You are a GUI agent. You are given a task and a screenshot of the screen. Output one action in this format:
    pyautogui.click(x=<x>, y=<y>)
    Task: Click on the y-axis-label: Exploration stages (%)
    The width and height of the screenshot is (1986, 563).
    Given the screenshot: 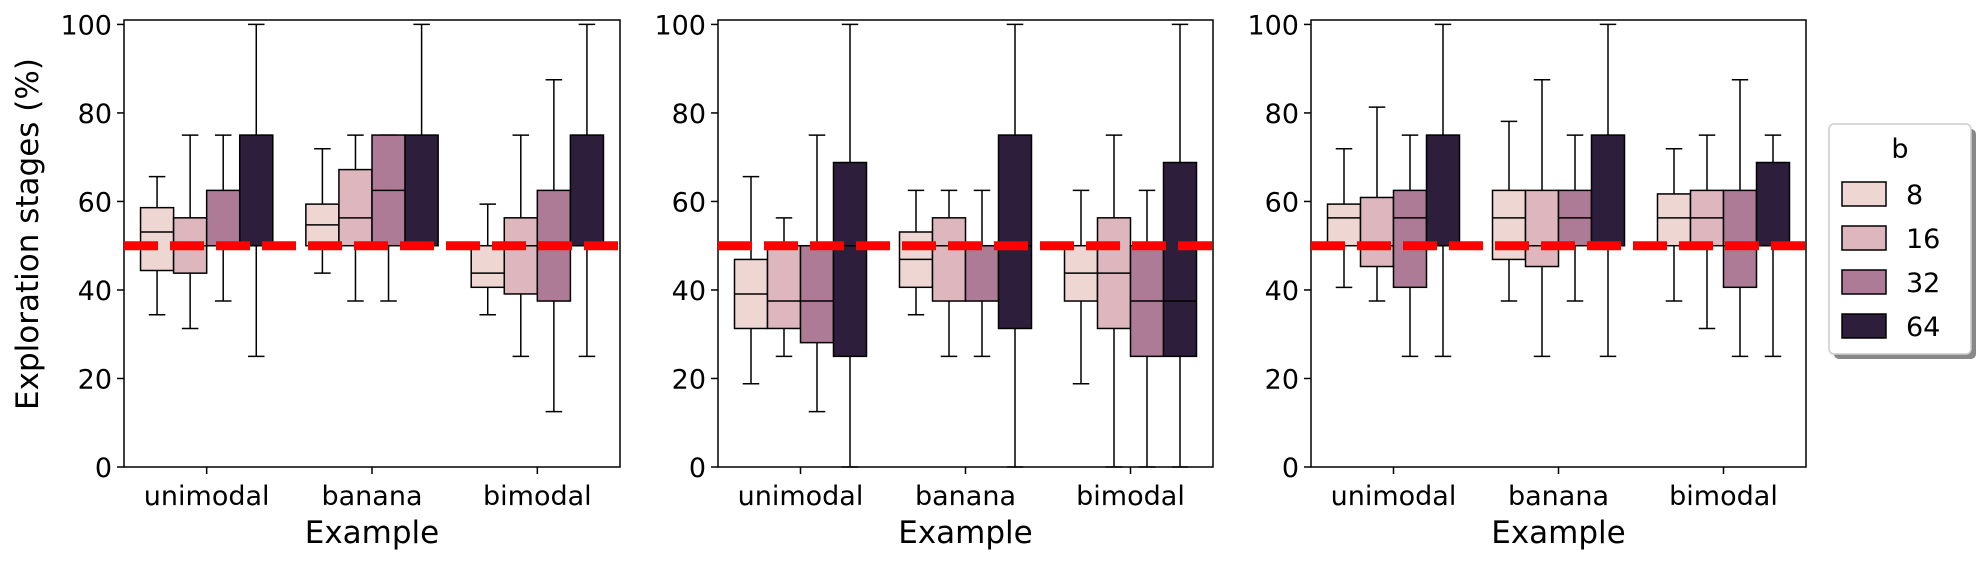 What is the action you would take?
    pyautogui.click(x=28, y=234)
    